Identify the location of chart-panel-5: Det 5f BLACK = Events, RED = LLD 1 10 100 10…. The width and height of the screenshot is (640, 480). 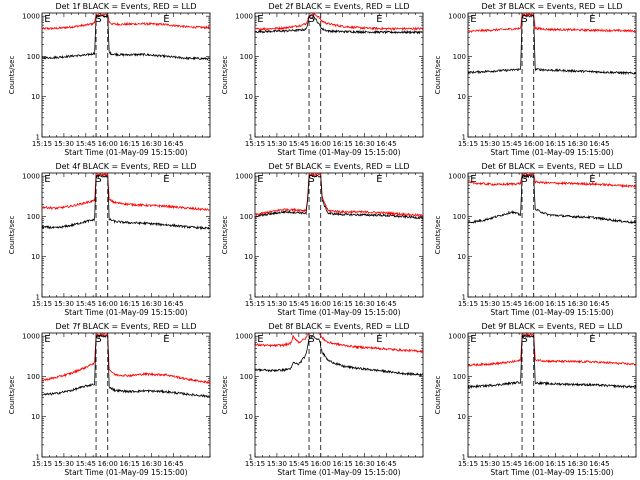
(322, 239).